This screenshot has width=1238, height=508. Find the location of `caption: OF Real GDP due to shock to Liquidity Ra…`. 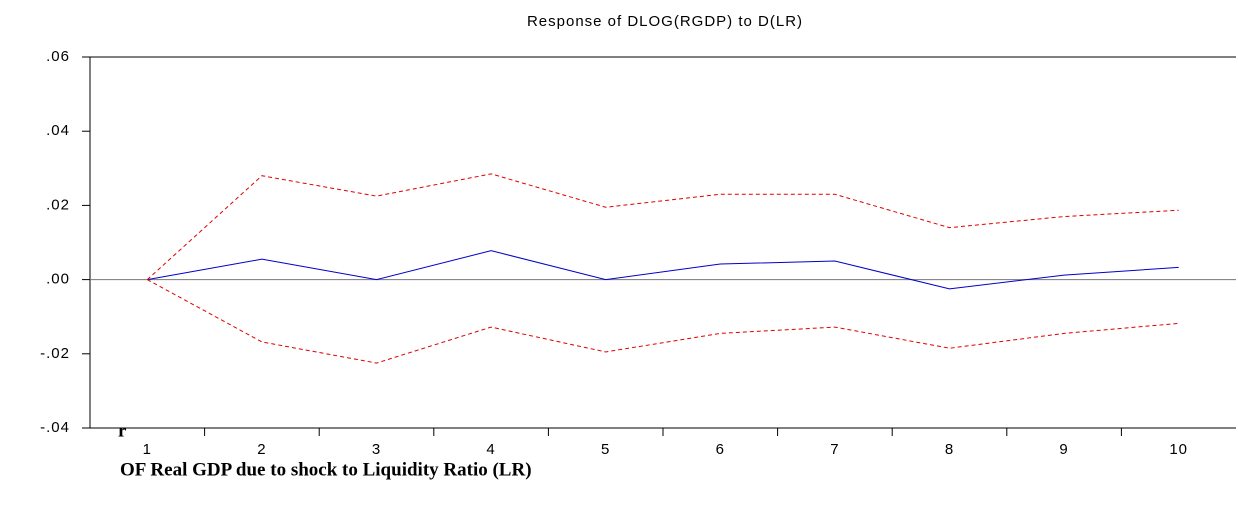

caption: OF Real GDP due to shock to Liquidity Ra… is located at coordinates (326, 469).